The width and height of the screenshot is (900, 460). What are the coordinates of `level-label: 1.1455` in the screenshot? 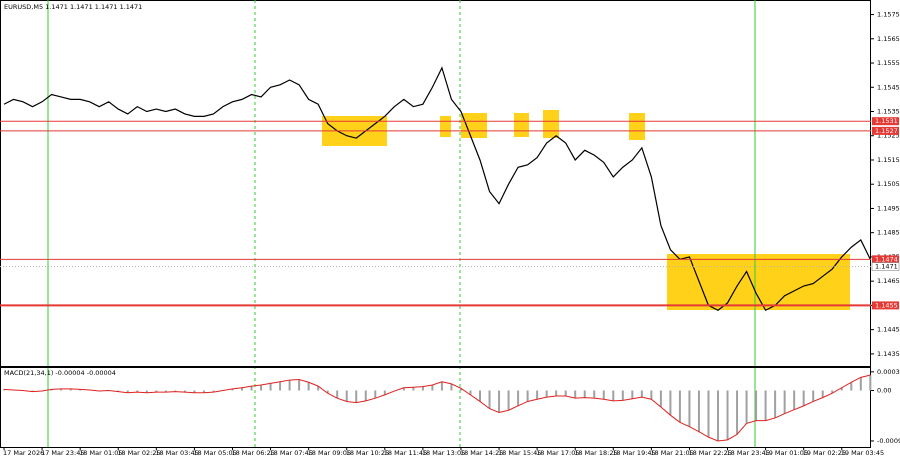 It's located at (886, 305).